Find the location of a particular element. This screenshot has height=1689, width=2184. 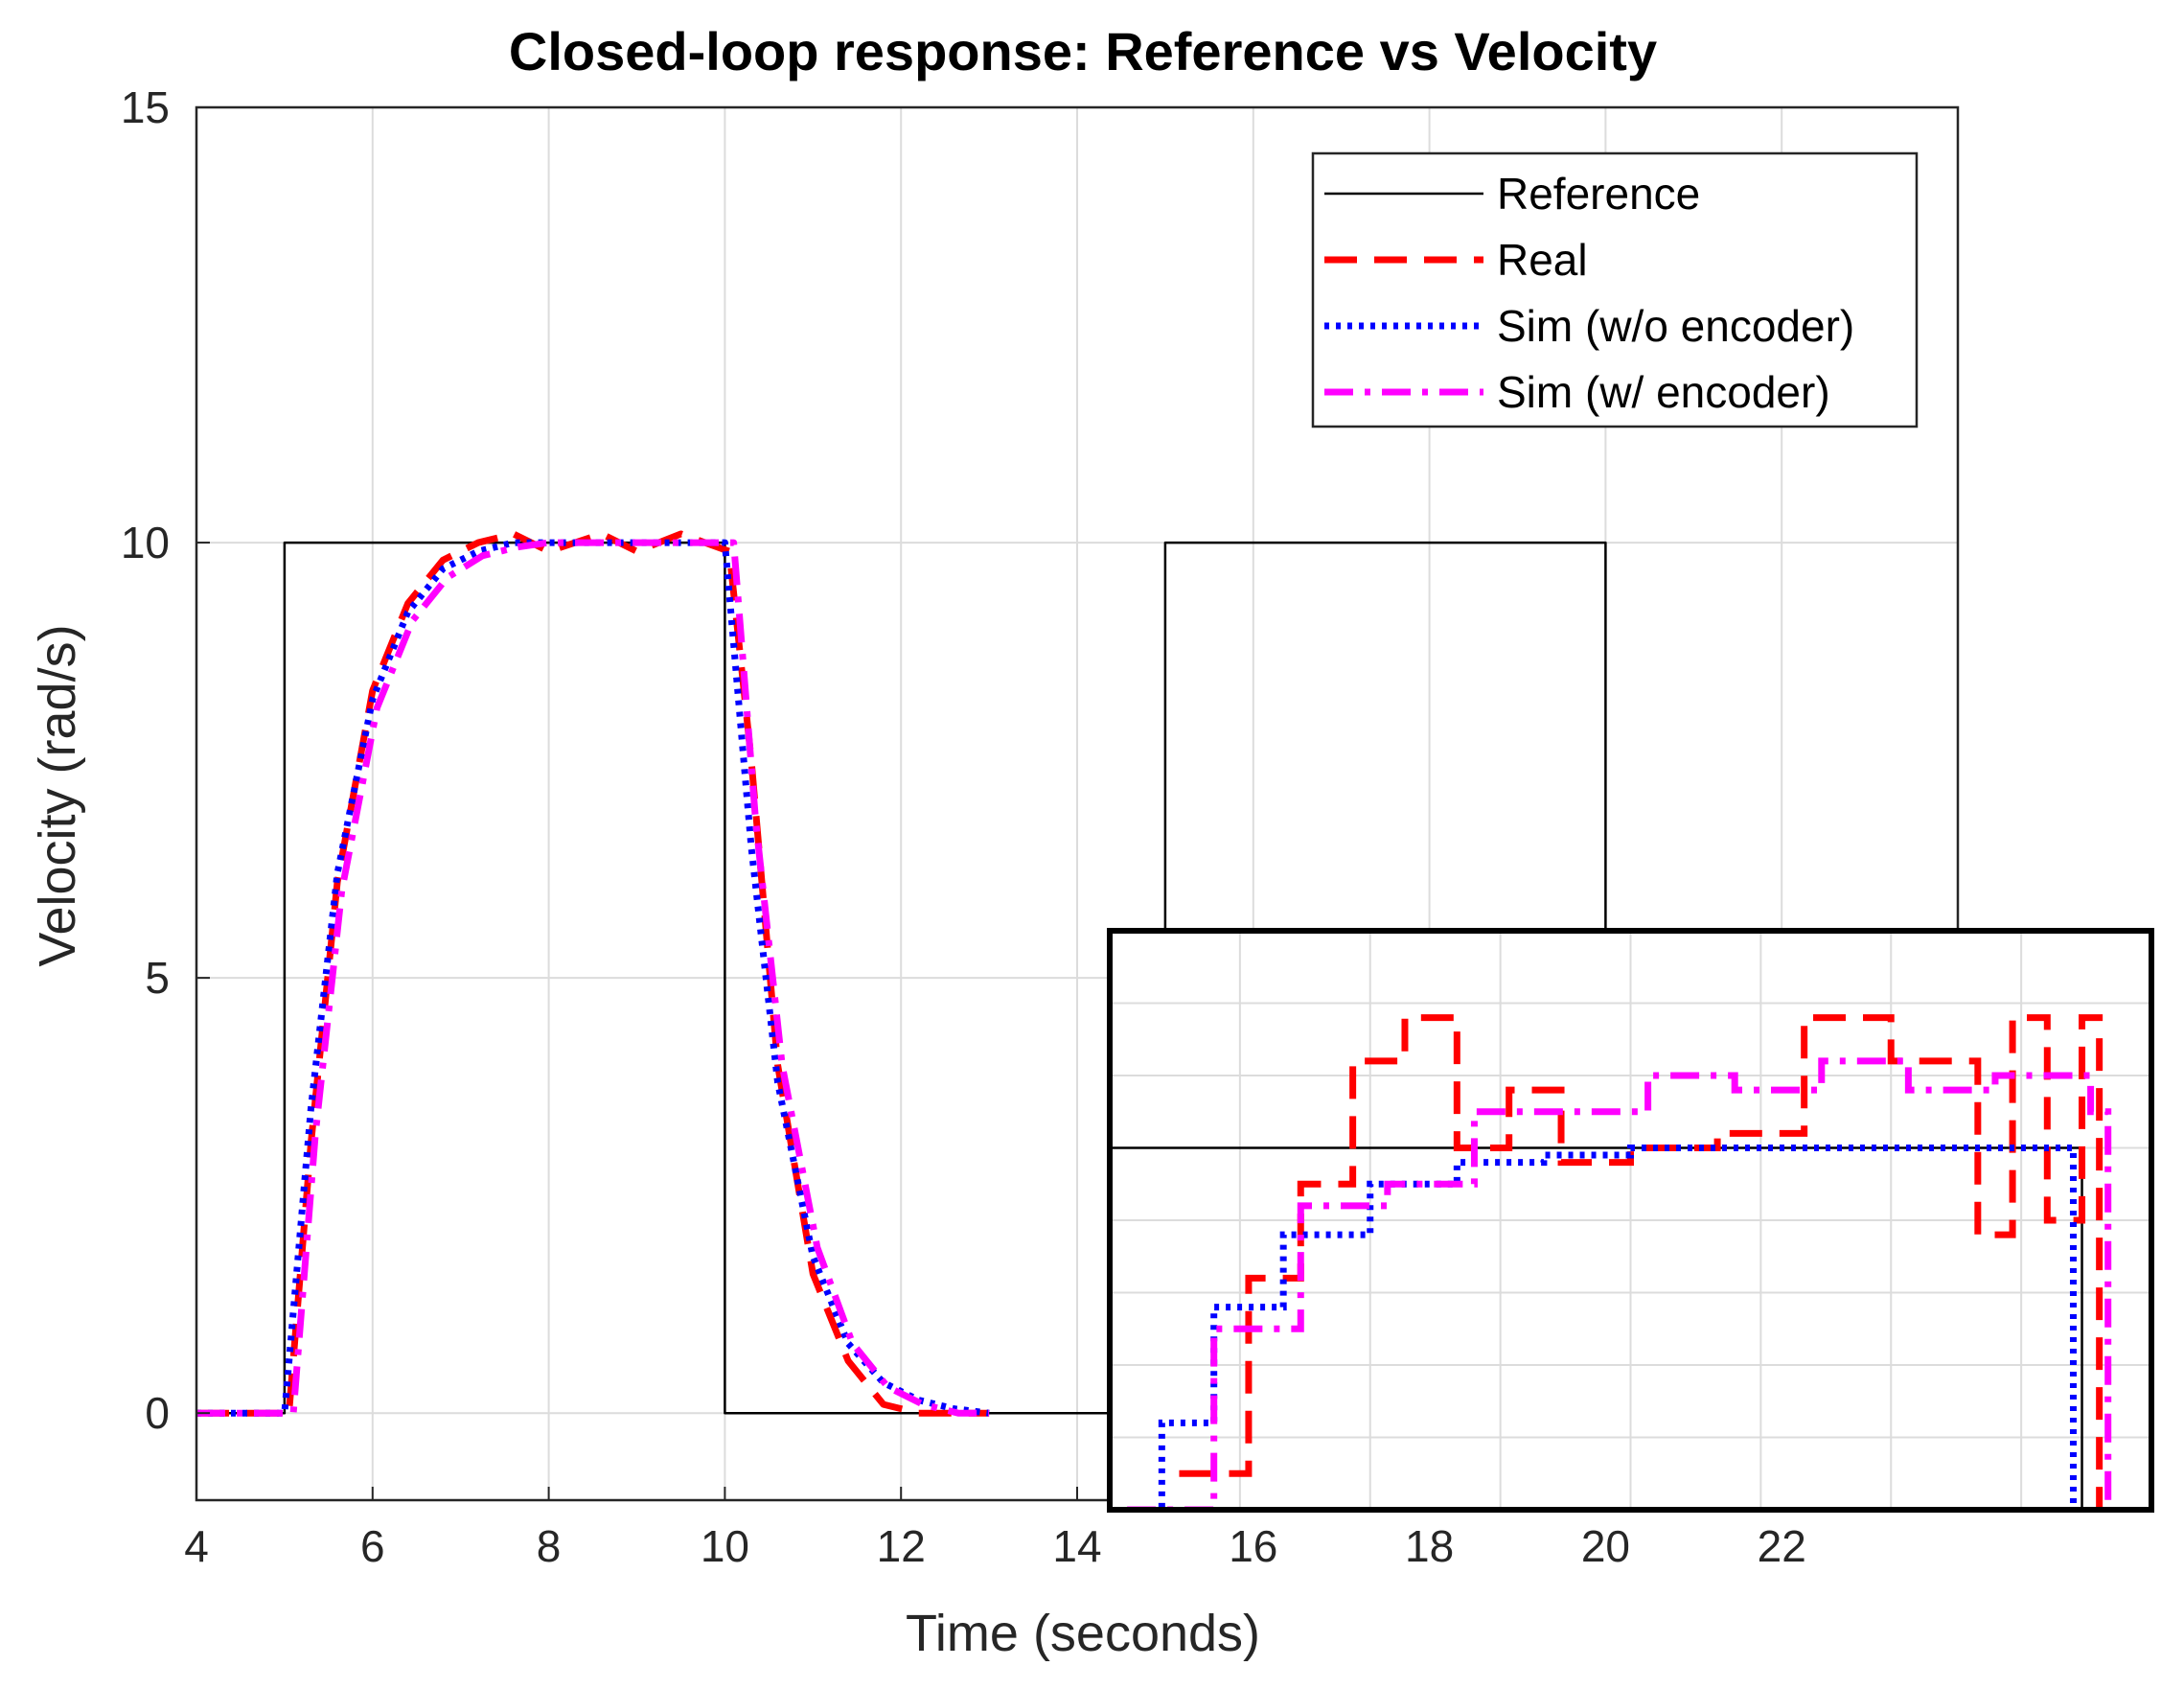

y-axis-label: Velocity (rad/s) is located at coordinates (58, 795).